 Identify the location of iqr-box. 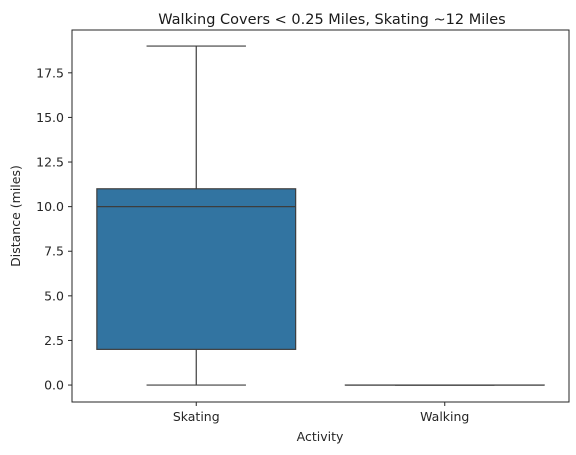
(196, 269).